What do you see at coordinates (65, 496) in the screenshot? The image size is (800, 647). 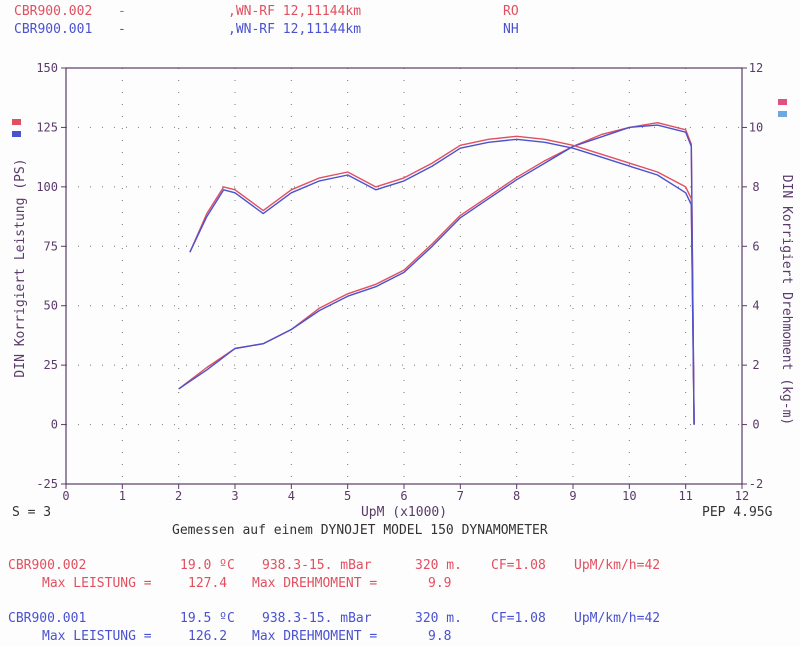 I see `x-tick-label: 0` at bounding box center [65, 496].